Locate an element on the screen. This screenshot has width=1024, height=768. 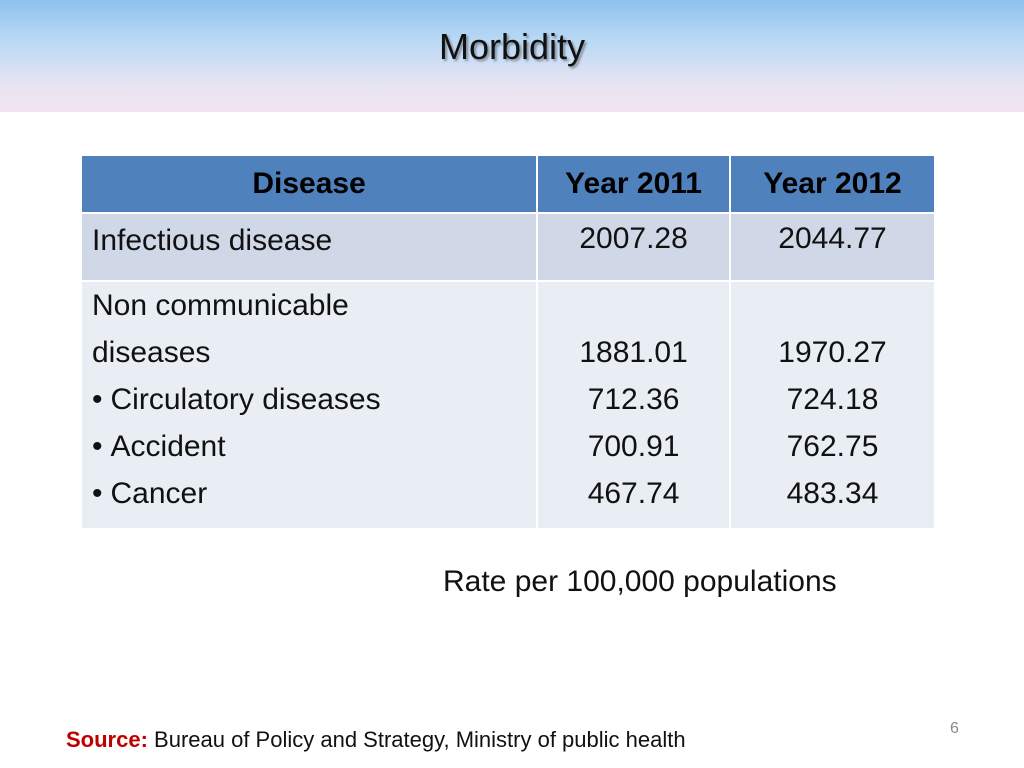
table-header-row: Disease Year 2011 Year 2012 is located at coordinates (507, 184).